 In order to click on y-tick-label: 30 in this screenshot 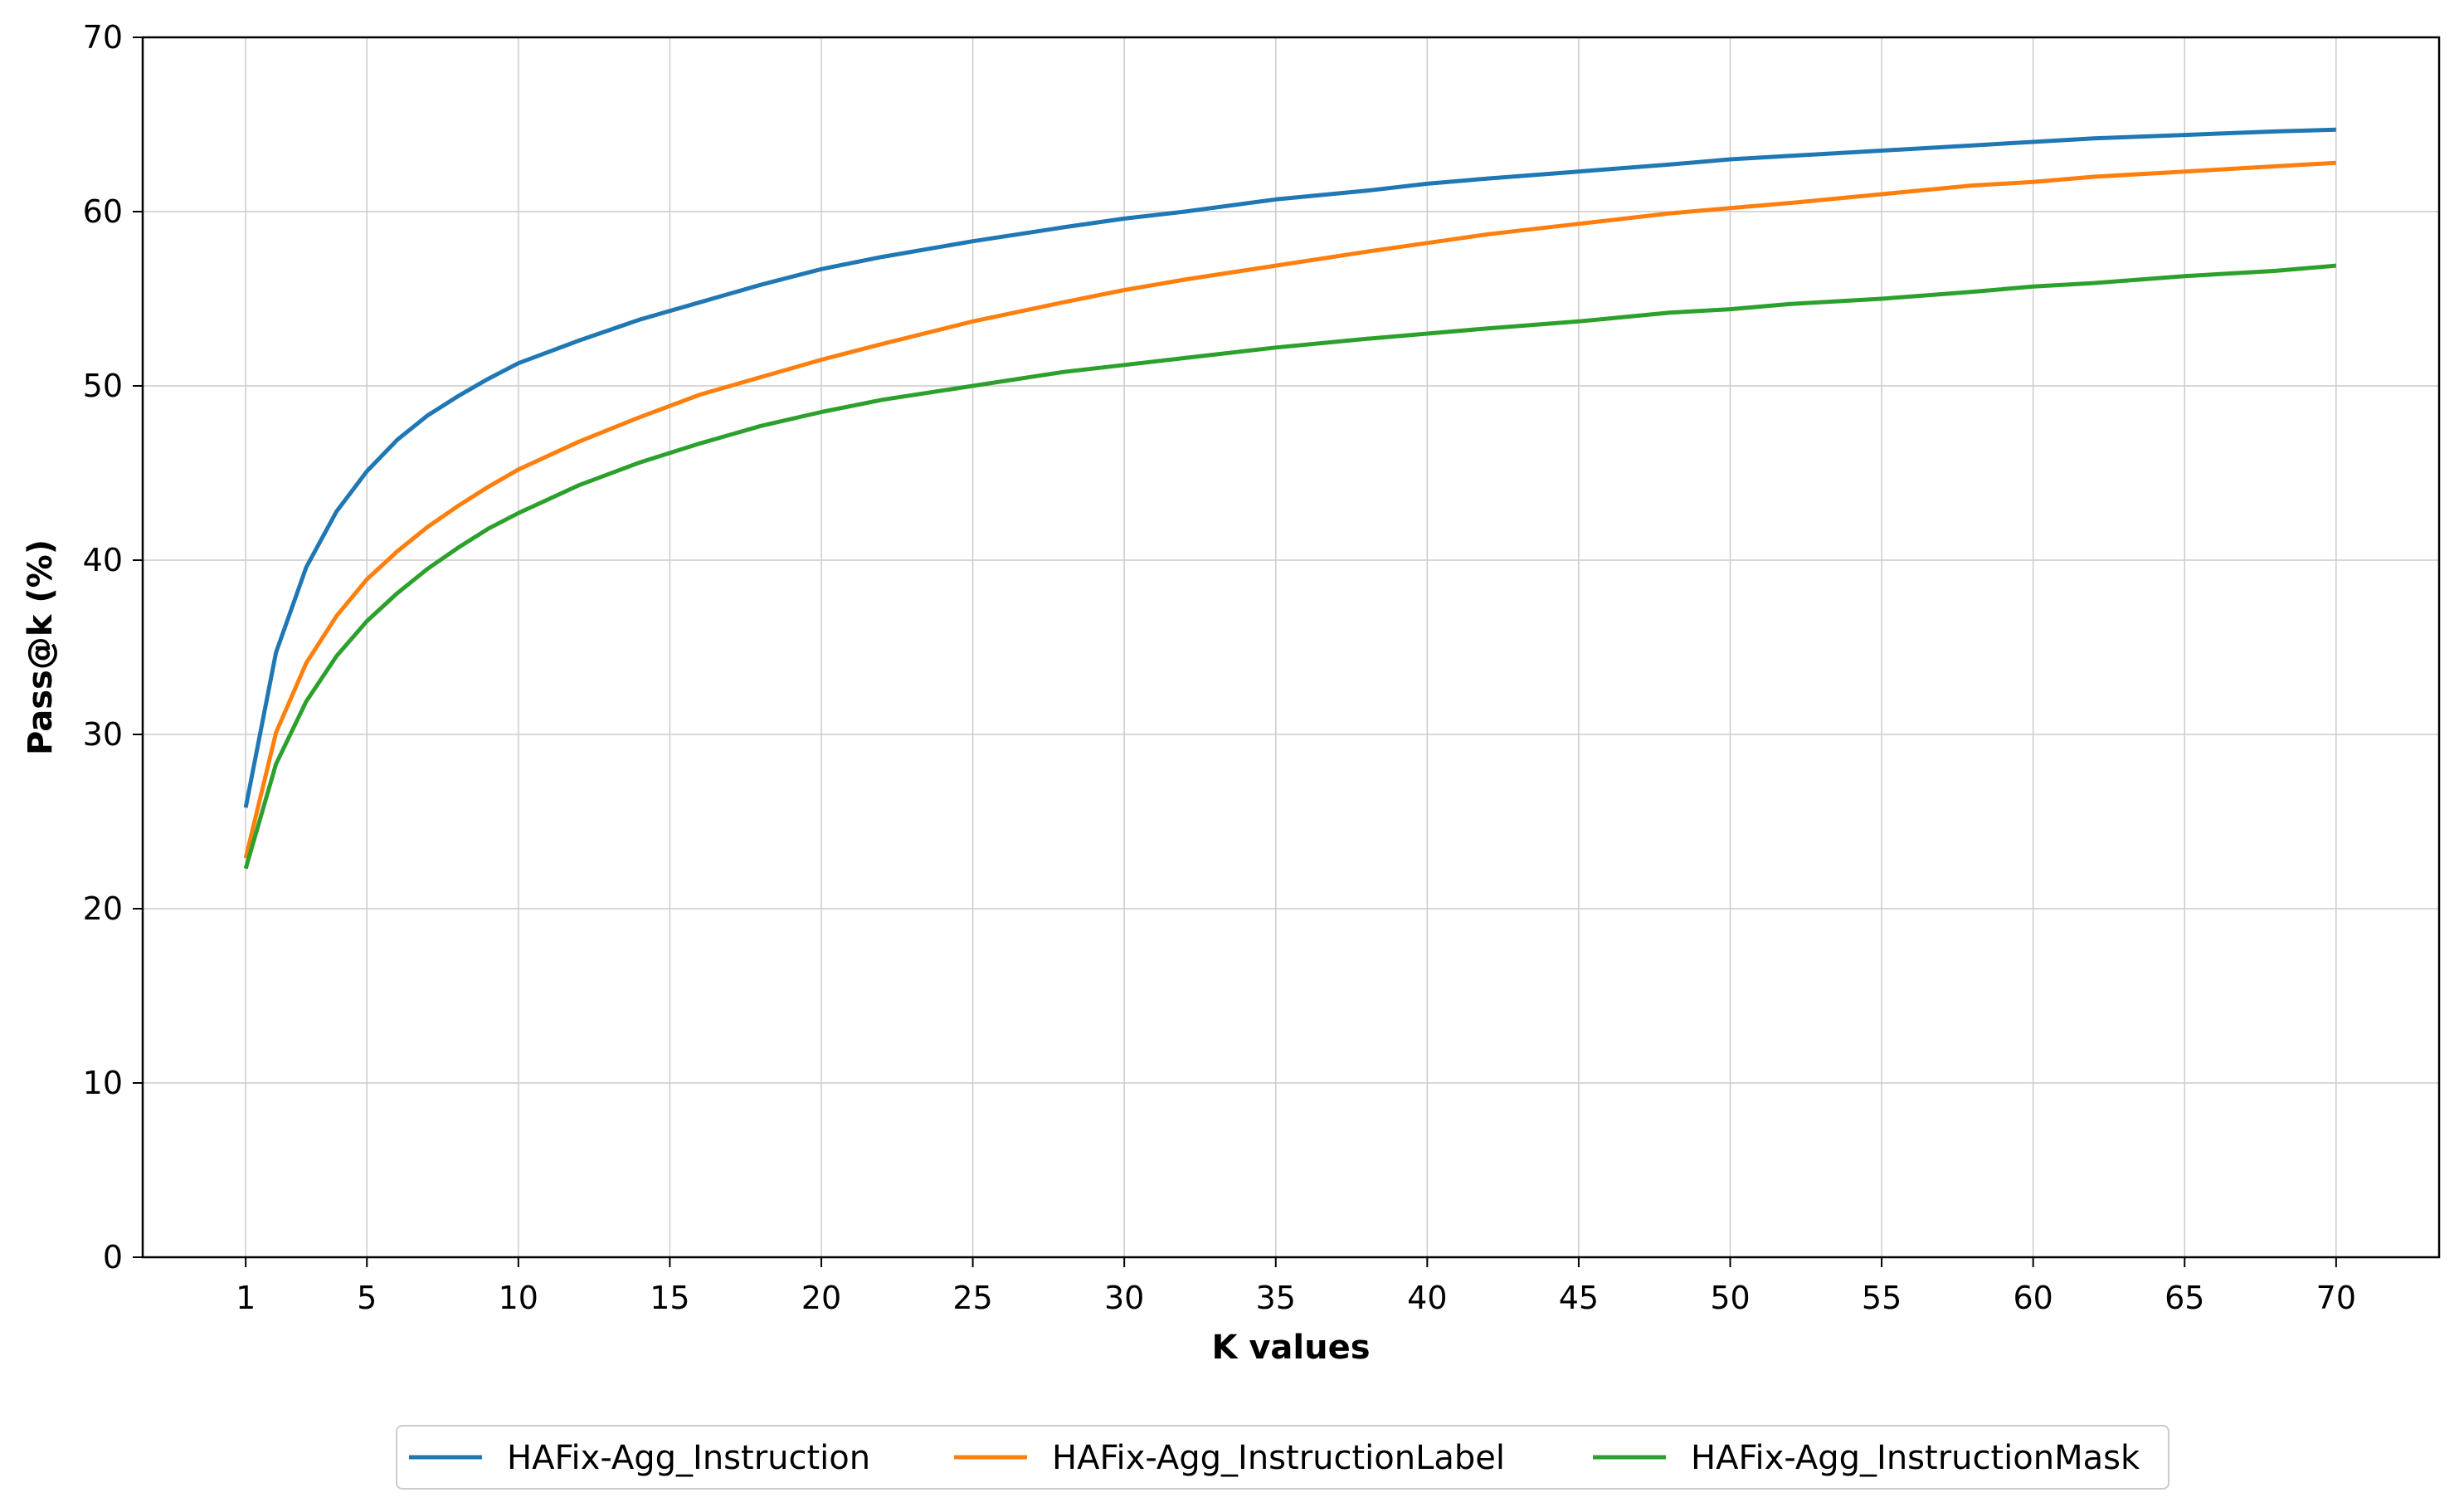, I will do `click(103, 734)`.